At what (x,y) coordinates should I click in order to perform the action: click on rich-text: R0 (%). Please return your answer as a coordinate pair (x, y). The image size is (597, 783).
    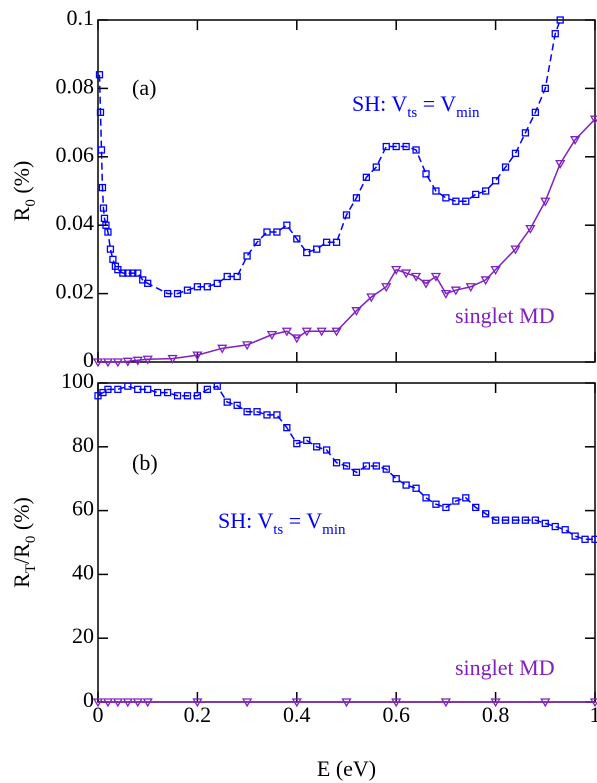
    Looking at the image, I should click on (24, 191).